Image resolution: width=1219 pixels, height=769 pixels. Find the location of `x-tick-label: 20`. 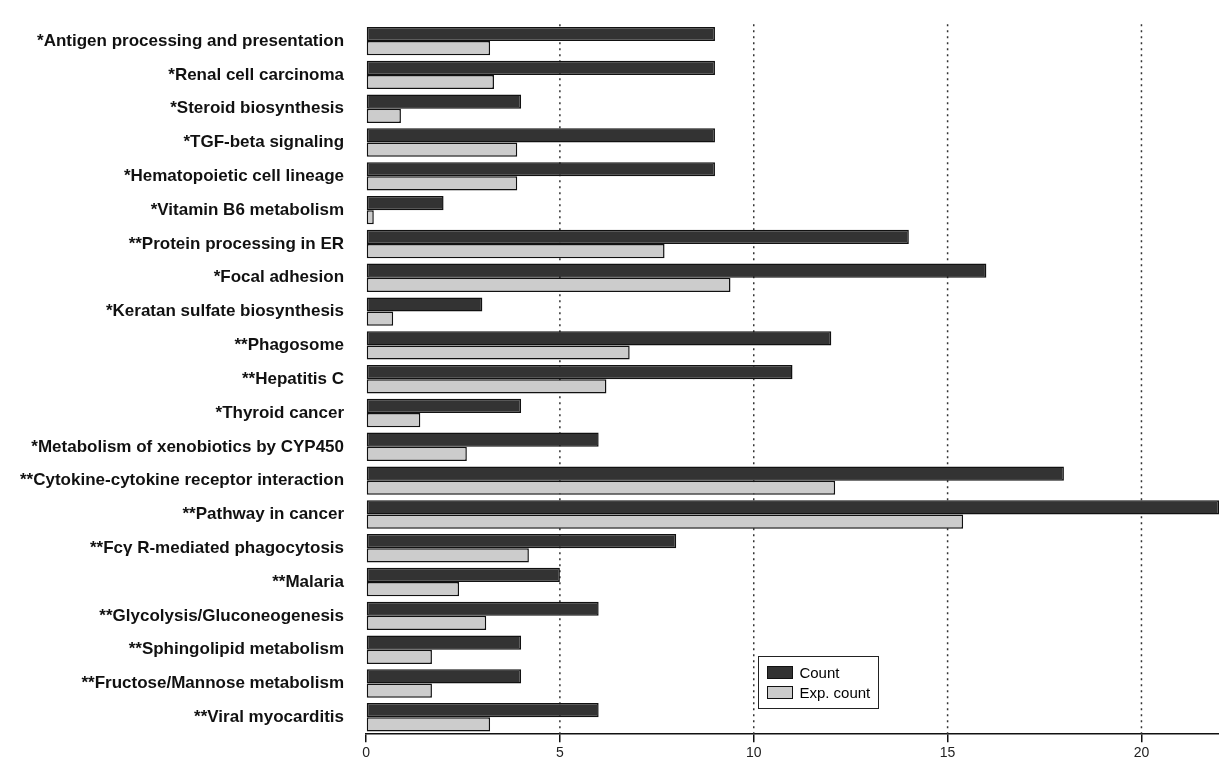

x-tick-label: 20 is located at coordinates (1141, 752).